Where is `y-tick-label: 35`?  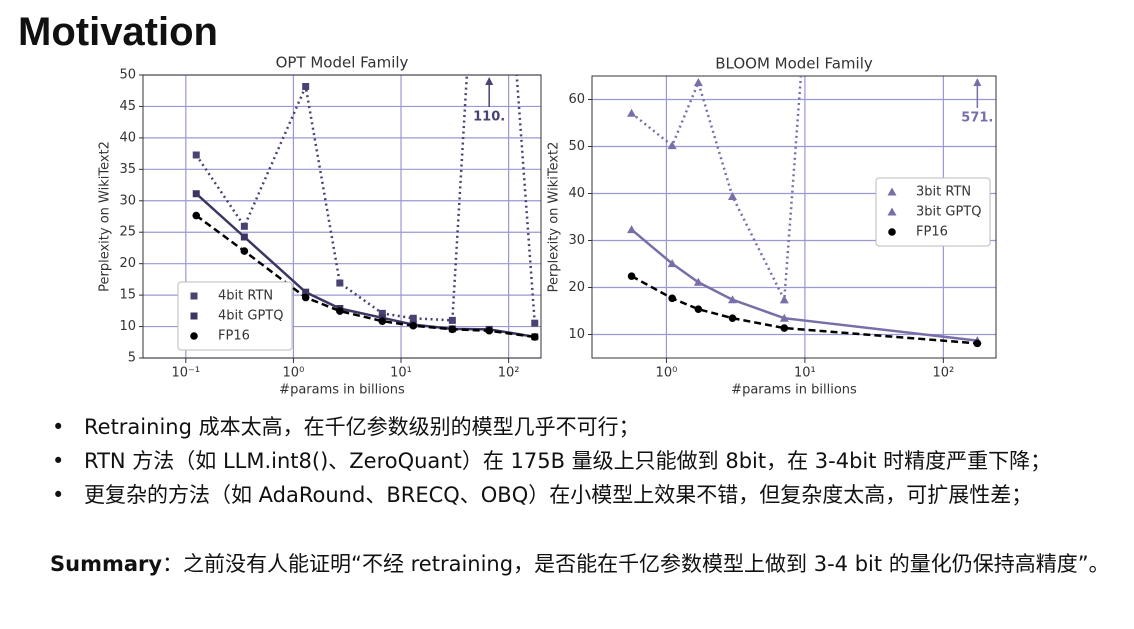 y-tick-label: 35 is located at coordinates (127, 169).